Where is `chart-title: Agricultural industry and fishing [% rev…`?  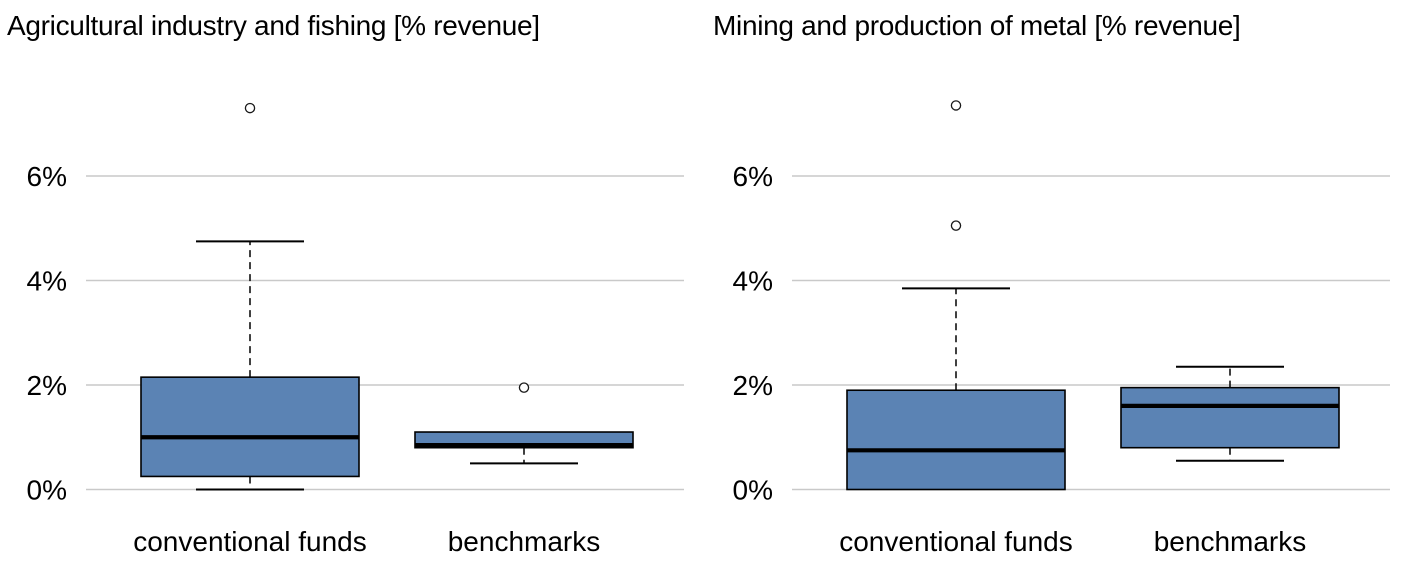 chart-title: Agricultural industry and fishing [% rev… is located at coordinates (273, 25).